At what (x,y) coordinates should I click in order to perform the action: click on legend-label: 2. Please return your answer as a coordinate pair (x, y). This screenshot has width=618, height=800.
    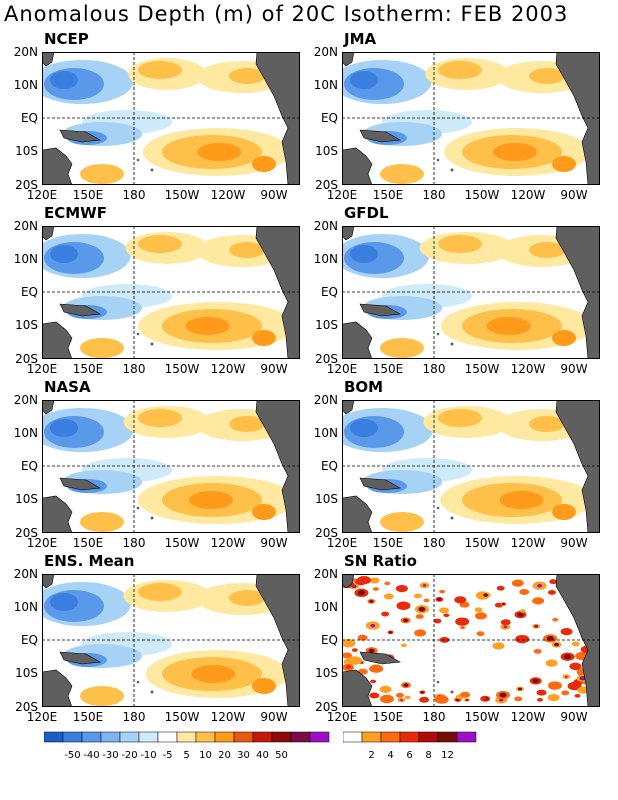
    Looking at the image, I should click on (371, 755).